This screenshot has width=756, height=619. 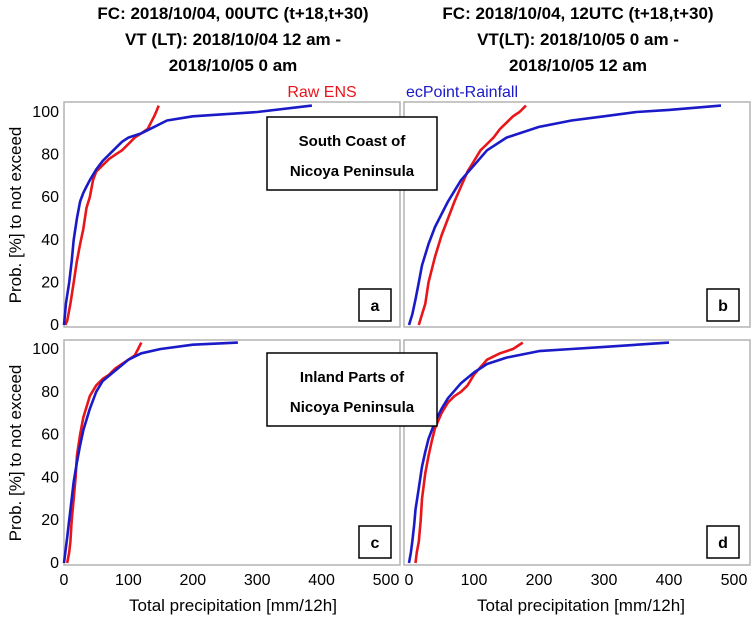 I want to click on region-top-line2: Nicoya Peninsula, so click(x=352, y=171).